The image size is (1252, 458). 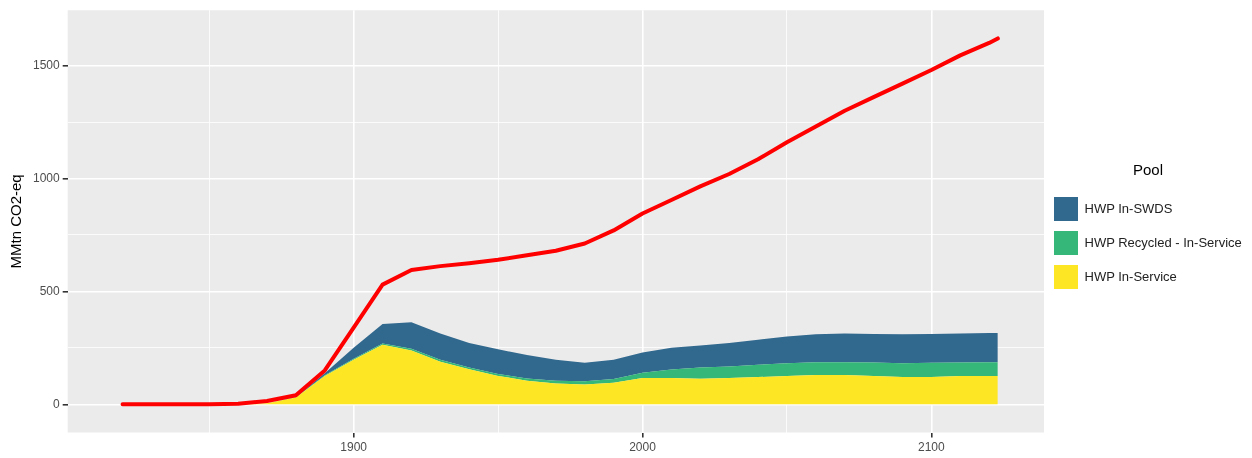 What do you see at coordinates (16, 221) in the screenshot?
I see `y-axis-title: MMtn CO2-eq` at bounding box center [16, 221].